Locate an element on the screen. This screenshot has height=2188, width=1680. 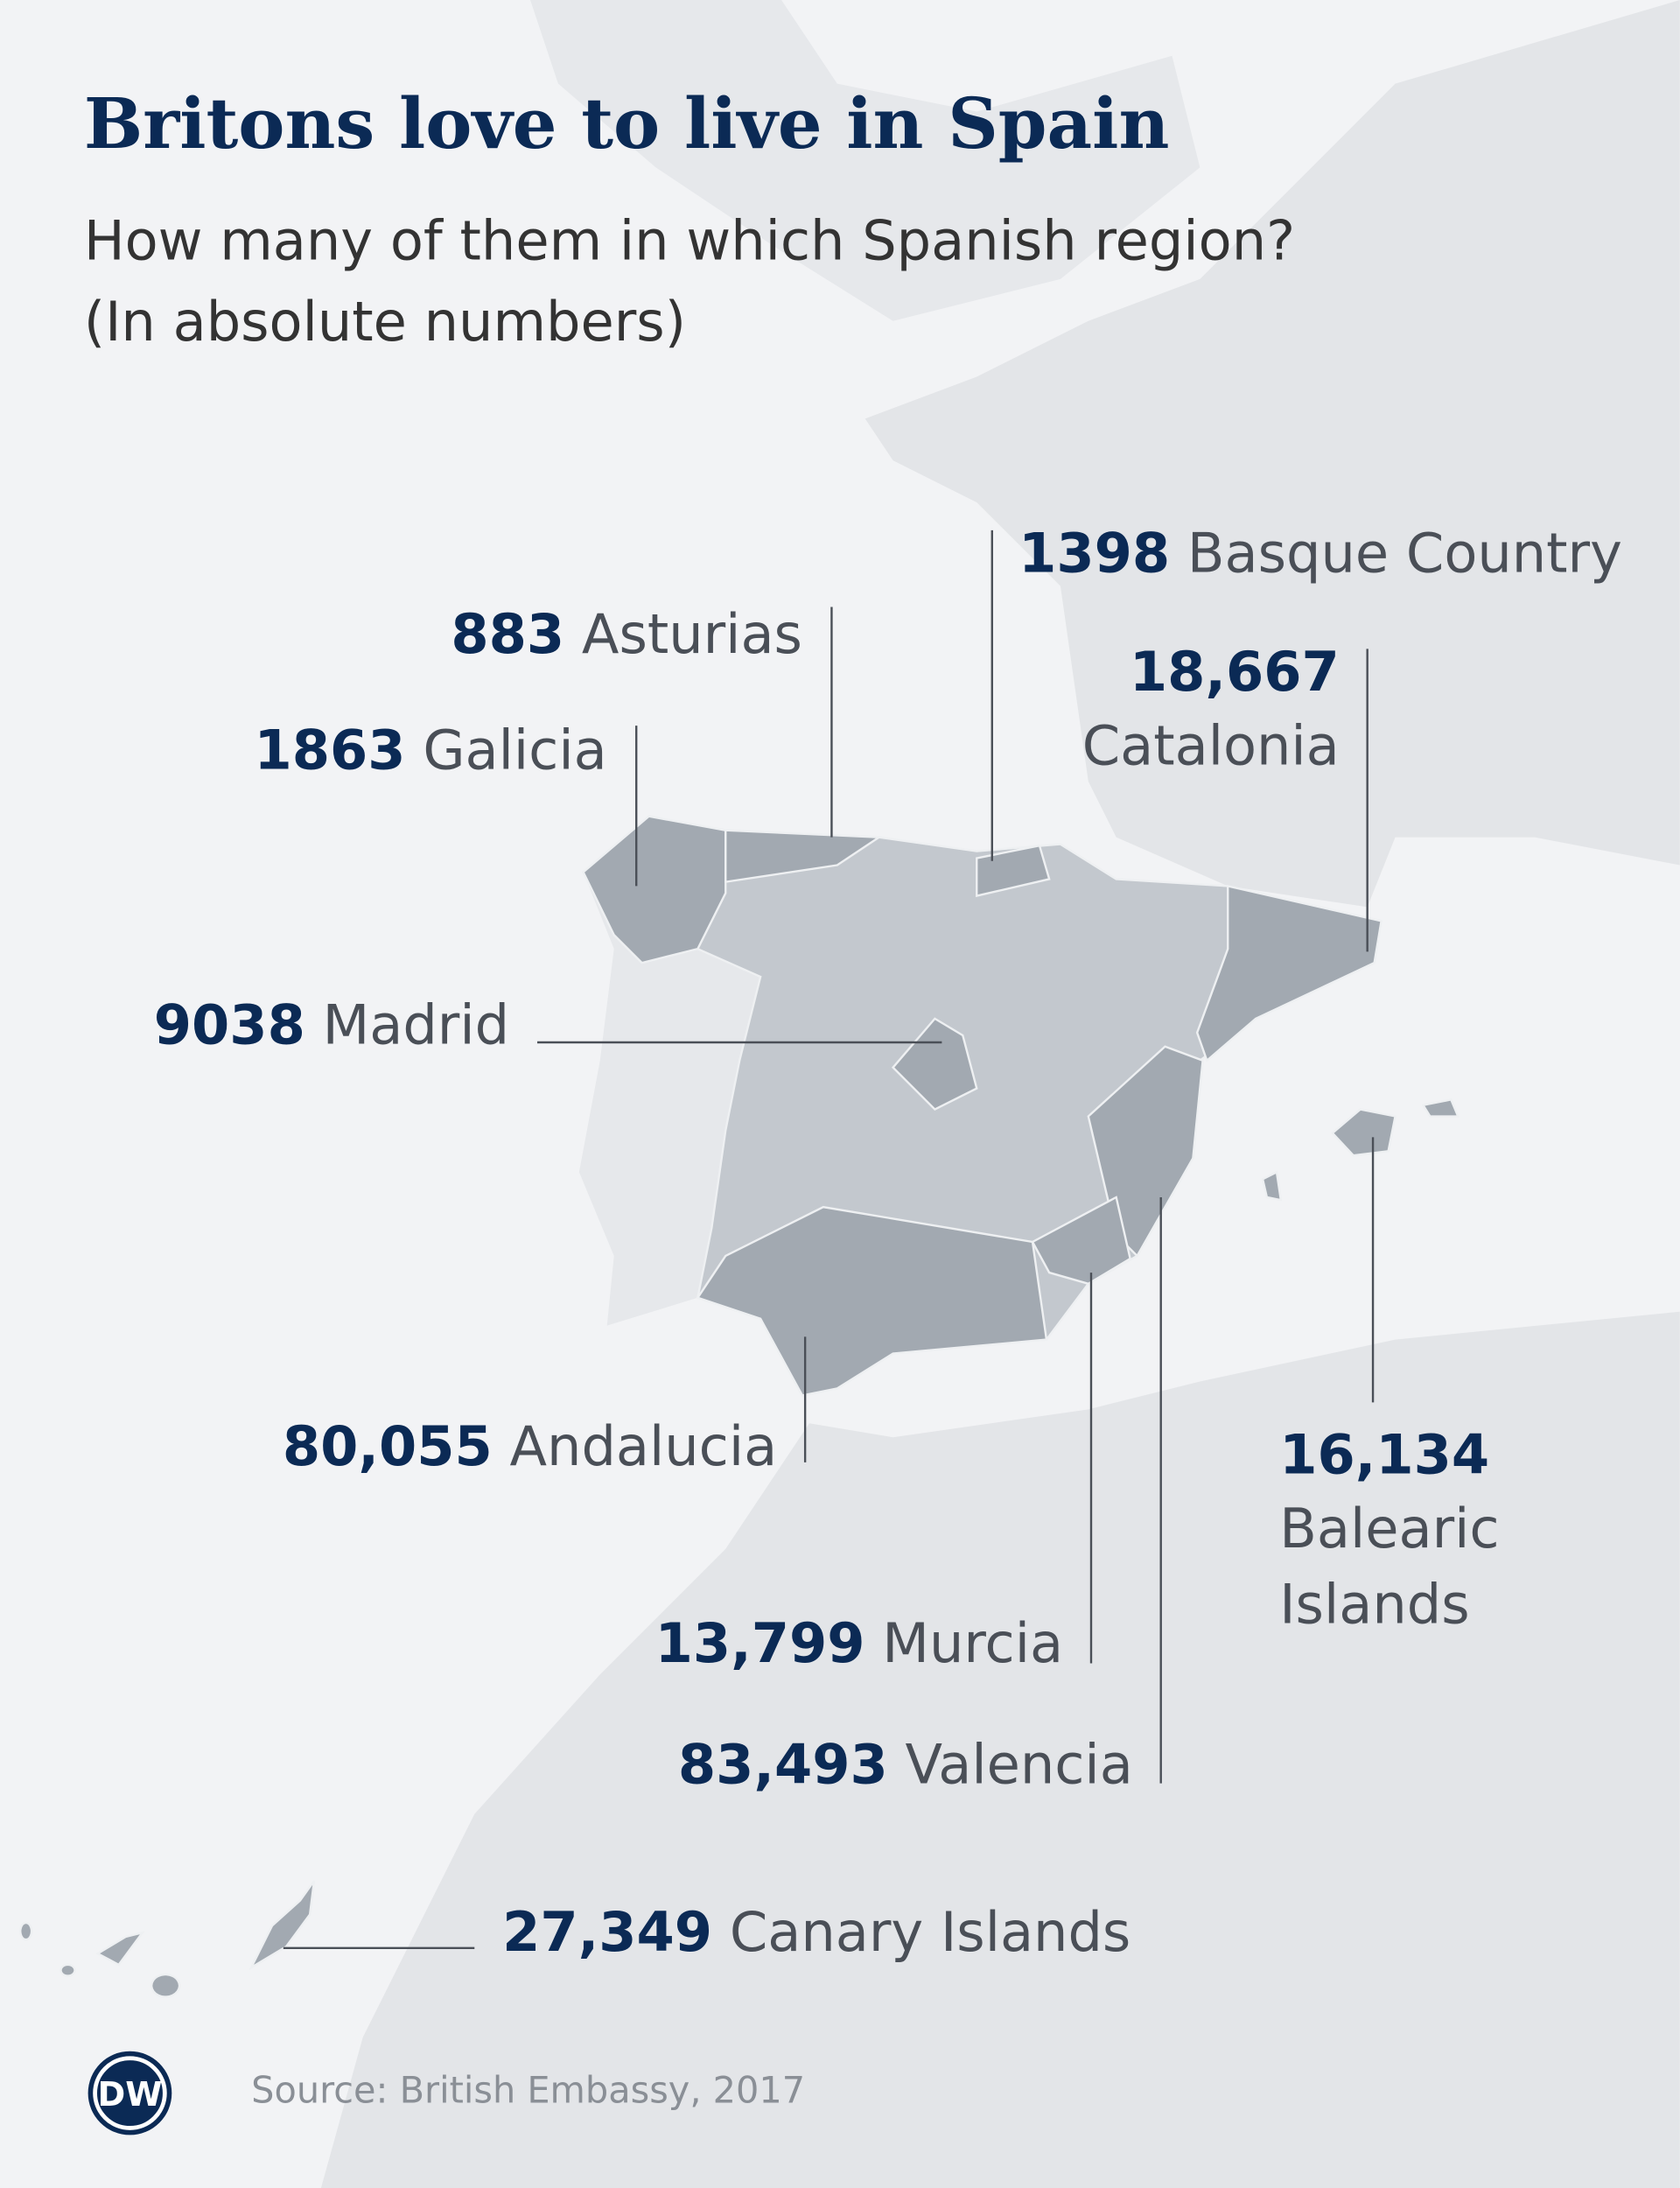
region-label: 9038 Madrid is located at coordinates (331, 1025).